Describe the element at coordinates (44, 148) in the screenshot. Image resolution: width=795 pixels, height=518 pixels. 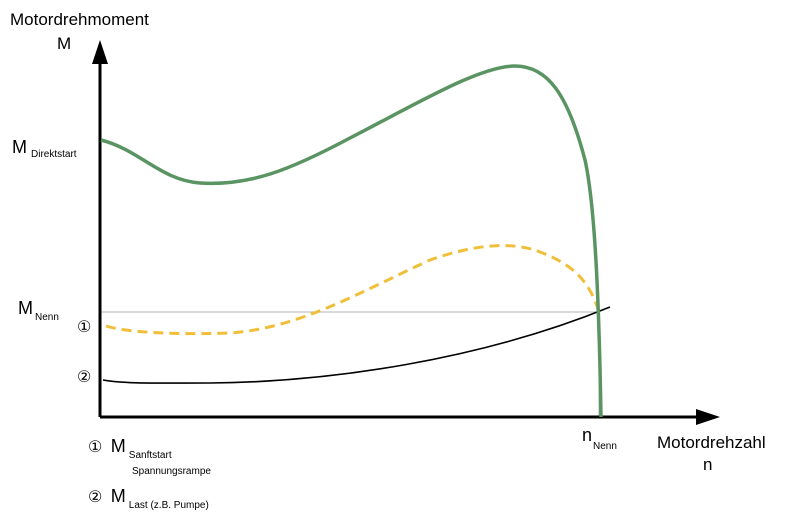
I see `m-direktstart-label: M Direktstart` at that location.